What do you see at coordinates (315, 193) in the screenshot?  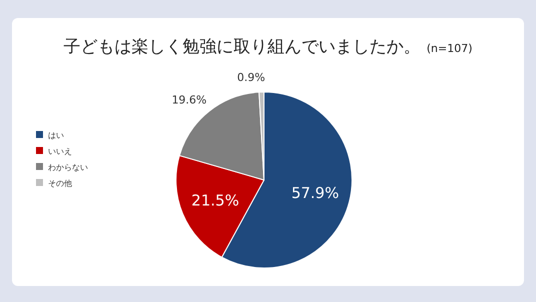 I see `data-label: 57.9%` at bounding box center [315, 193].